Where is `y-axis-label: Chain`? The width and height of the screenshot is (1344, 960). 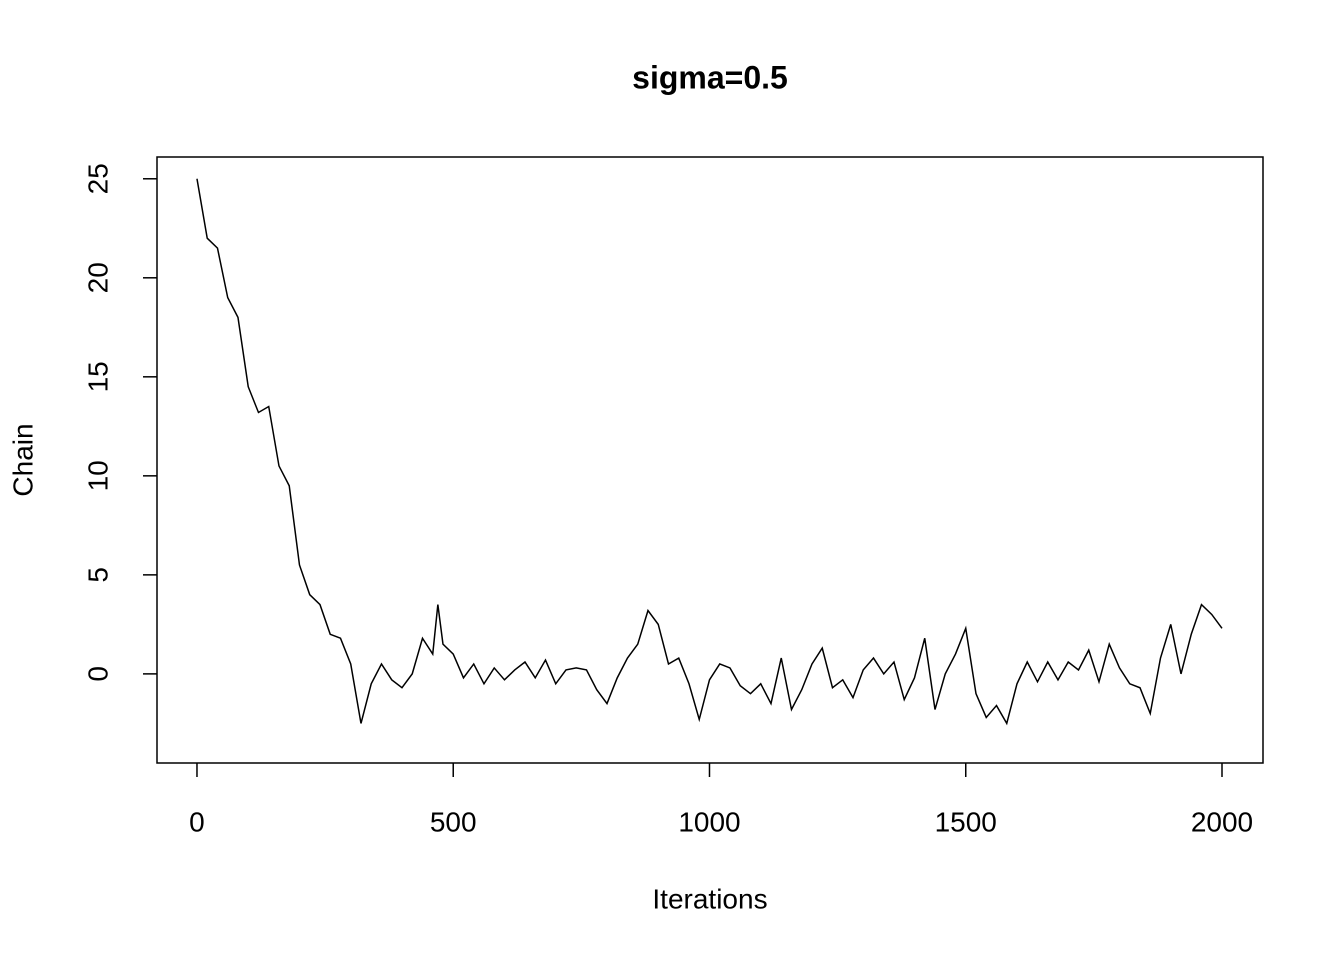
y-axis-label: Chain is located at coordinates (22, 459).